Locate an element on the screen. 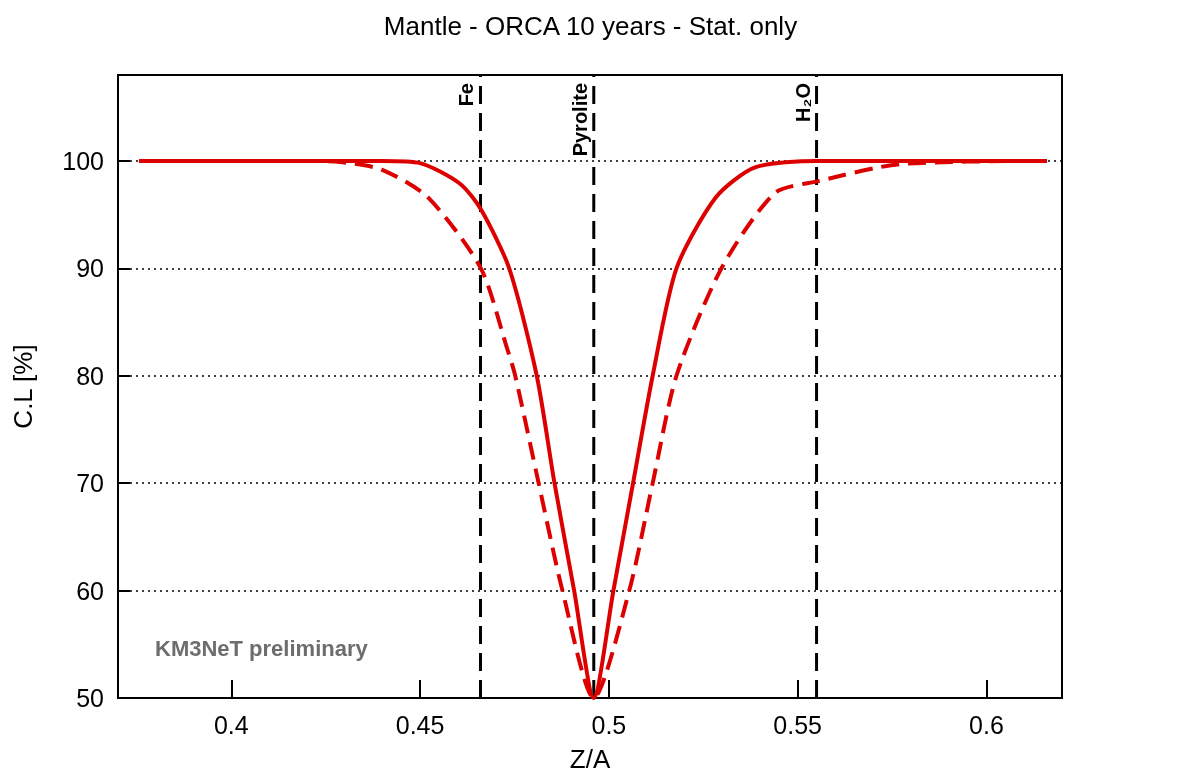 The image size is (1181, 777). x-tick-label: 0.55 is located at coordinates (798, 724).